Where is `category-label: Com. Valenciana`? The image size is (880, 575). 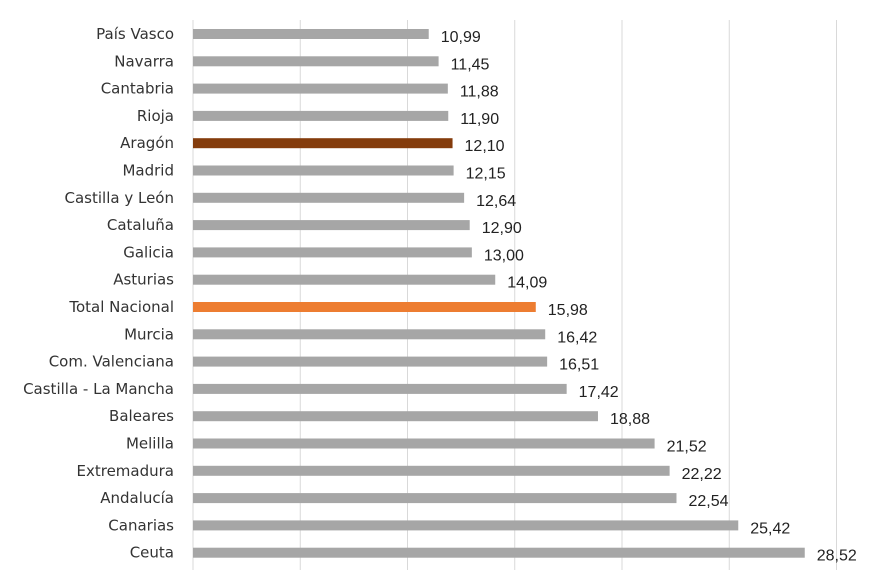
category-label: Com. Valenciana is located at coordinates (111, 362).